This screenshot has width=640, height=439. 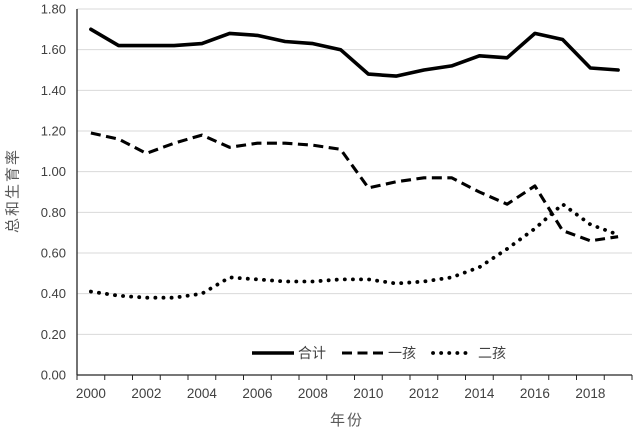 I want to click on y-tick-label: 1.20, so click(x=53, y=131).